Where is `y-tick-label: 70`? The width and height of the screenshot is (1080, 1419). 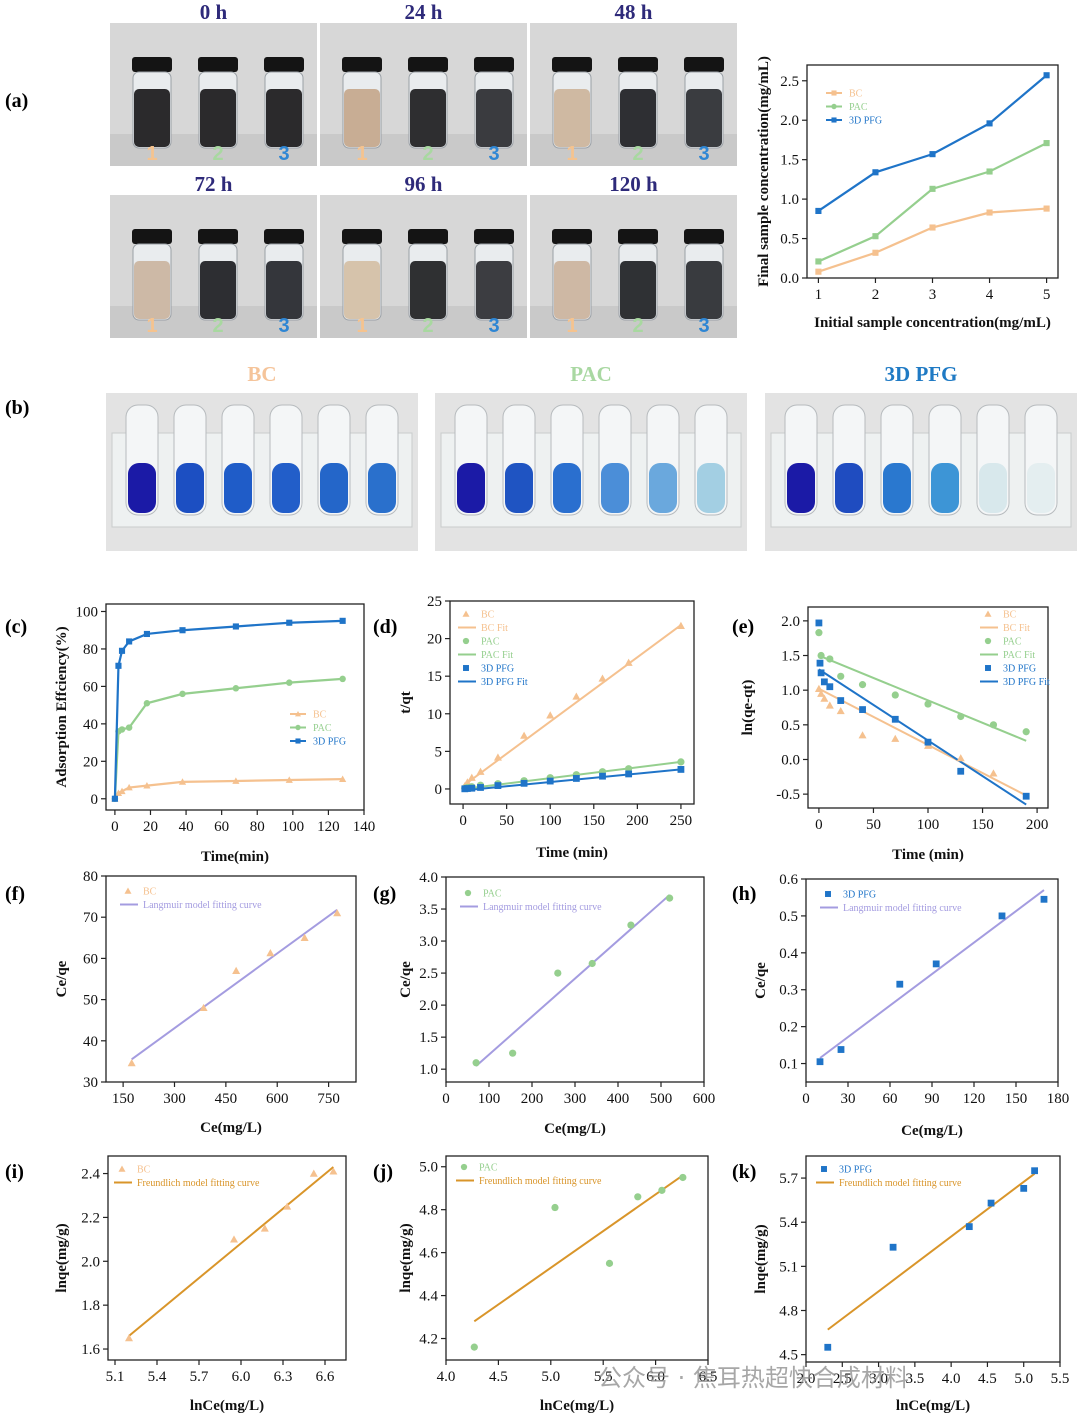
y-tick-label: 70 is located at coordinates (90, 918).